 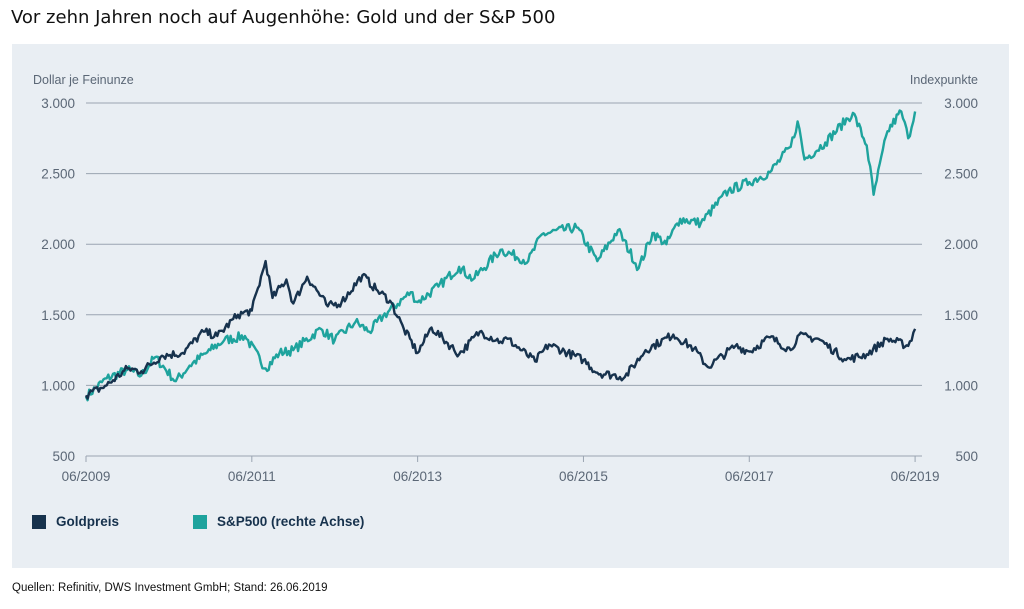 What do you see at coordinates (961, 244) in the screenshot?
I see `y-tick-label-right: 2.000` at bounding box center [961, 244].